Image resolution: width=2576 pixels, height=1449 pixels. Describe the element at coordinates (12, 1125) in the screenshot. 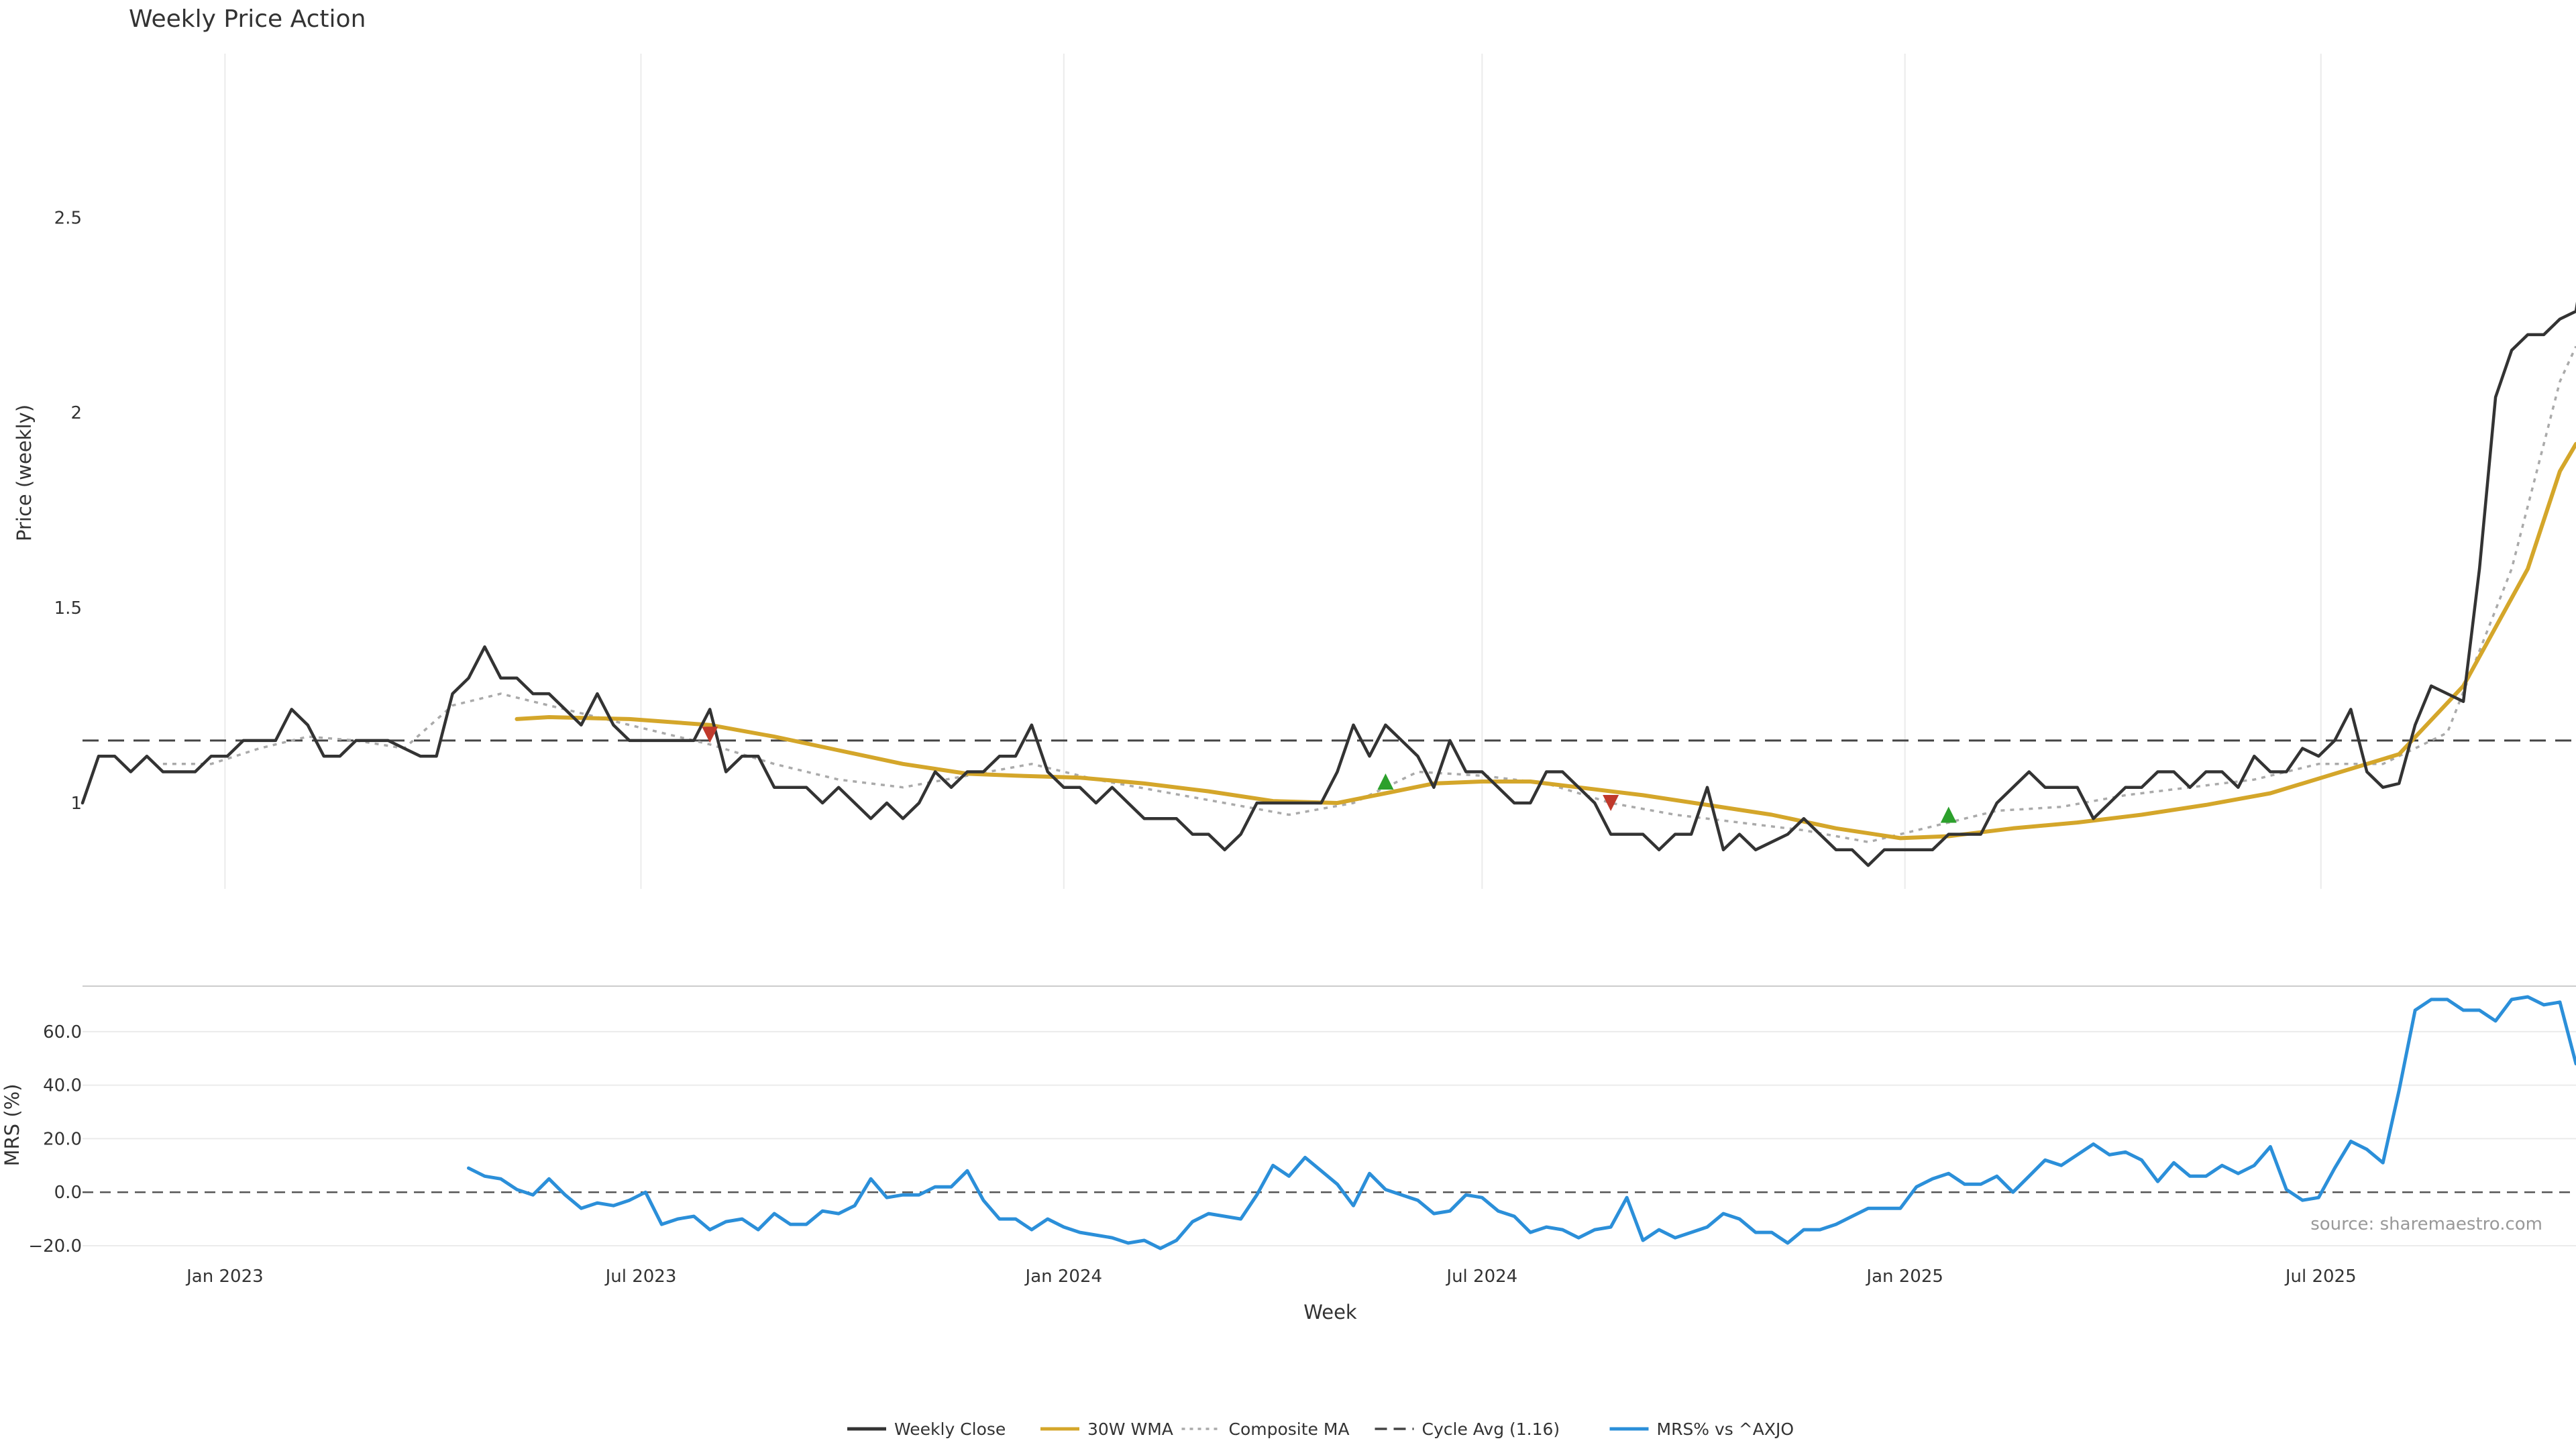

I see `mrs-y-axis-label: MRS (%)` at that location.